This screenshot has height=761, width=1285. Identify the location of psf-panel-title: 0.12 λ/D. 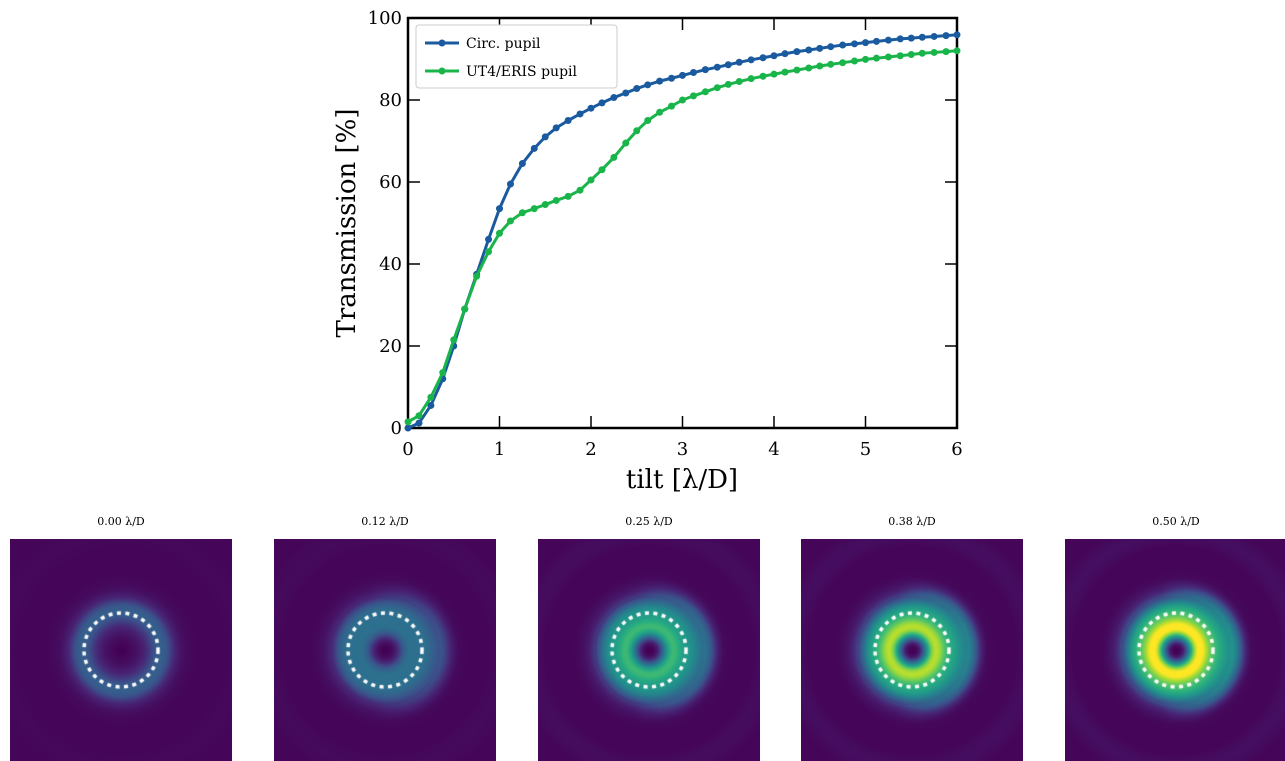
(385, 521).